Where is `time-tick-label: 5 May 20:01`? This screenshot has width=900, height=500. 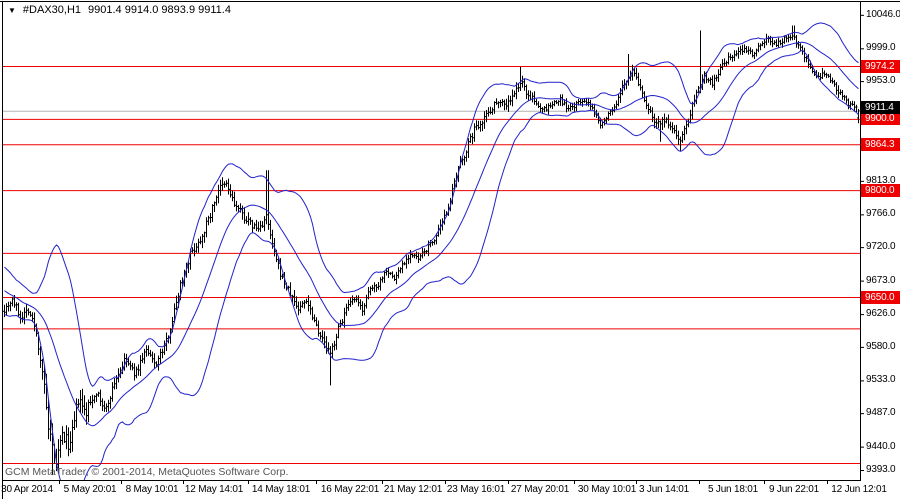
time-tick-label: 5 May 20:01 is located at coordinates (90, 489).